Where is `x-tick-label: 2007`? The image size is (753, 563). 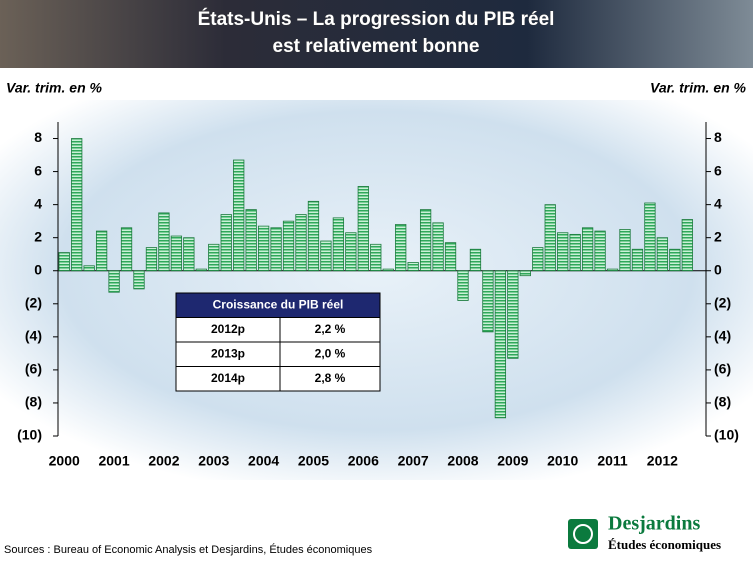
x-tick-label: 2007 is located at coordinates (413, 461).